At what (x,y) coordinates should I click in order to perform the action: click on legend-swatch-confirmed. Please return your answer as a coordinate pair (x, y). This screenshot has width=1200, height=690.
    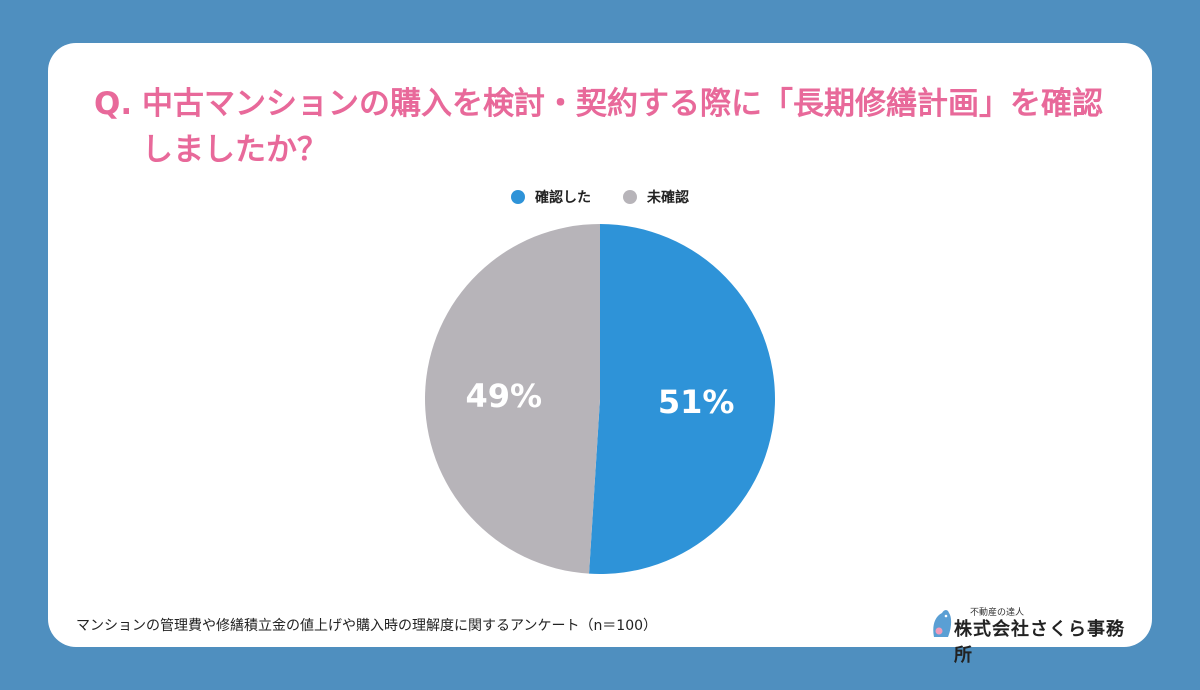
    Looking at the image, I should click on (518, 197).